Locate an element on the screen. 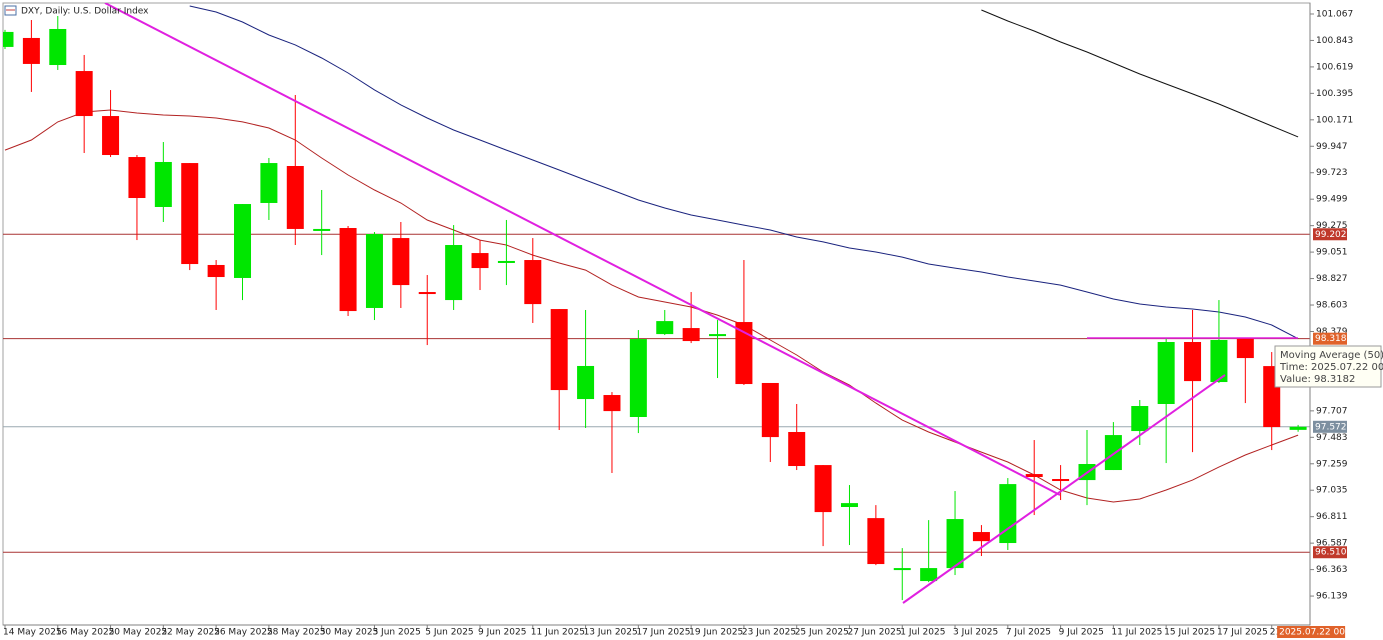 This screenshot has height=640, width=1383. x-tick-label: 3 Jun 2025 is located at coordinates (396, 633).